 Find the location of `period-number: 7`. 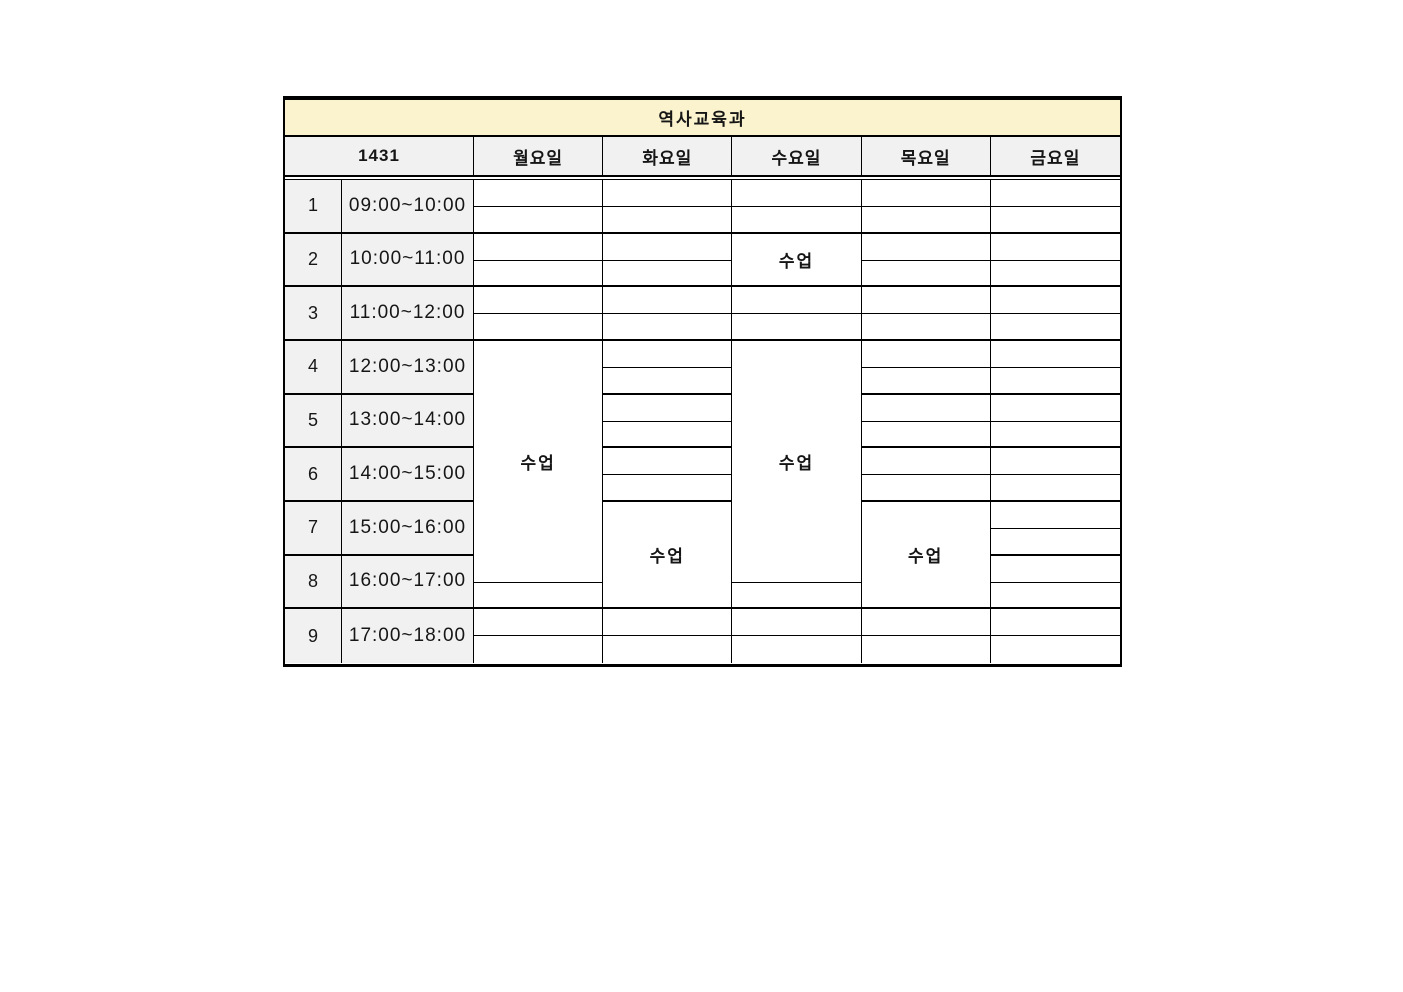

period-number: 7 is located at coordinates (313, 529).